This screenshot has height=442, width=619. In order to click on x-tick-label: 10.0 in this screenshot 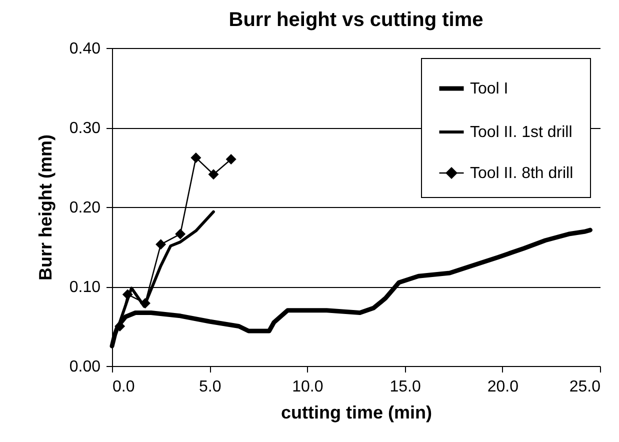, I will do `click(308, 387)`.